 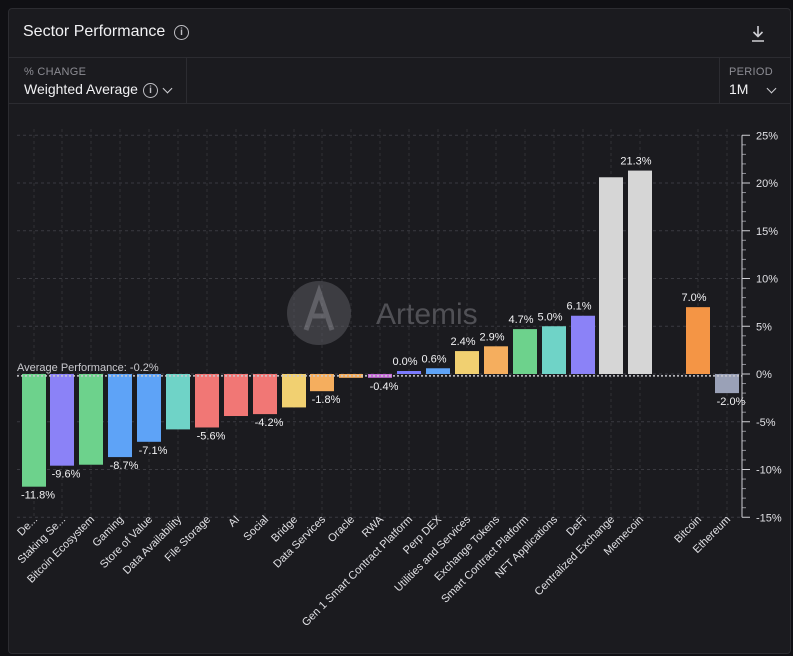 I want to click on data-label: 2.4%, so click(x=462, y=342).